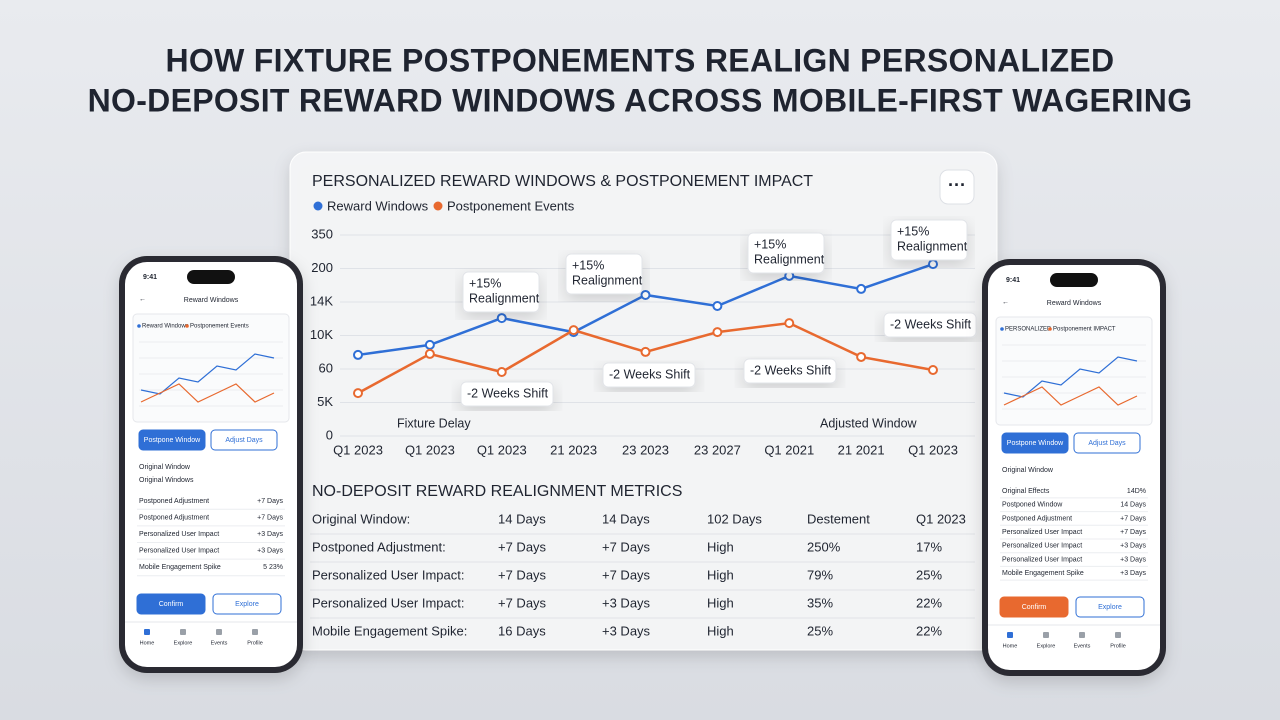  Describe the element at coordinates (207, 393) in the screenshot. I see `mini-line` at that location.